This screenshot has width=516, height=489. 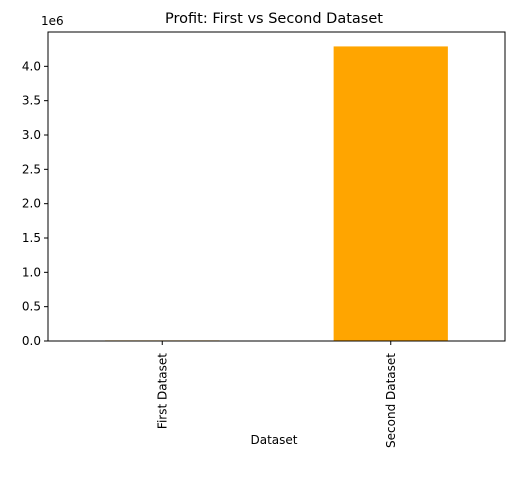 I want to click on chart-title: Profit: First vs Second Dataset, so click(x=274, y=19).